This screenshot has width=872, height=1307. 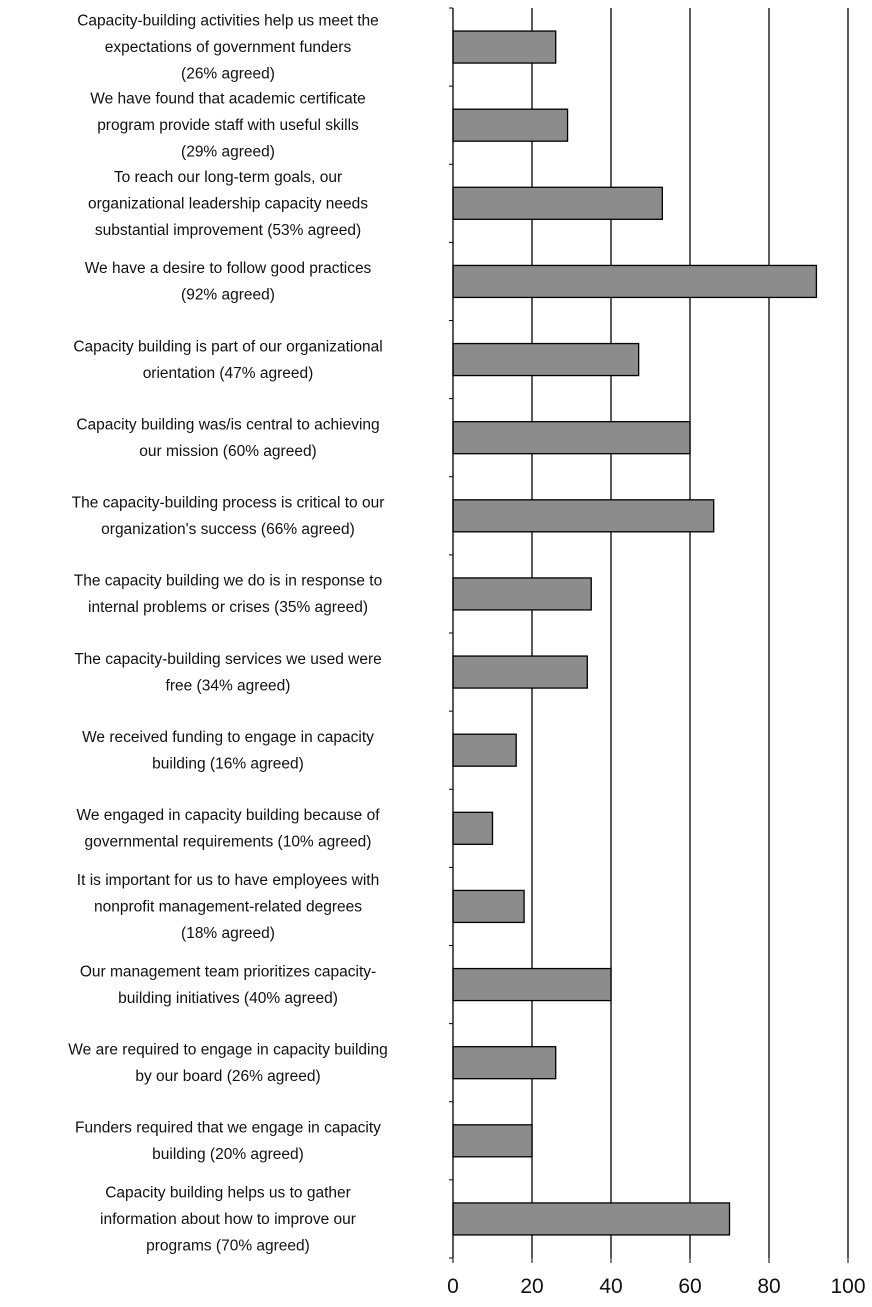 What do you see at coordinates (228, 685) in the screenshot?
I see `category-label-line: free (34% agreed)` at bounding box center [228, 685].